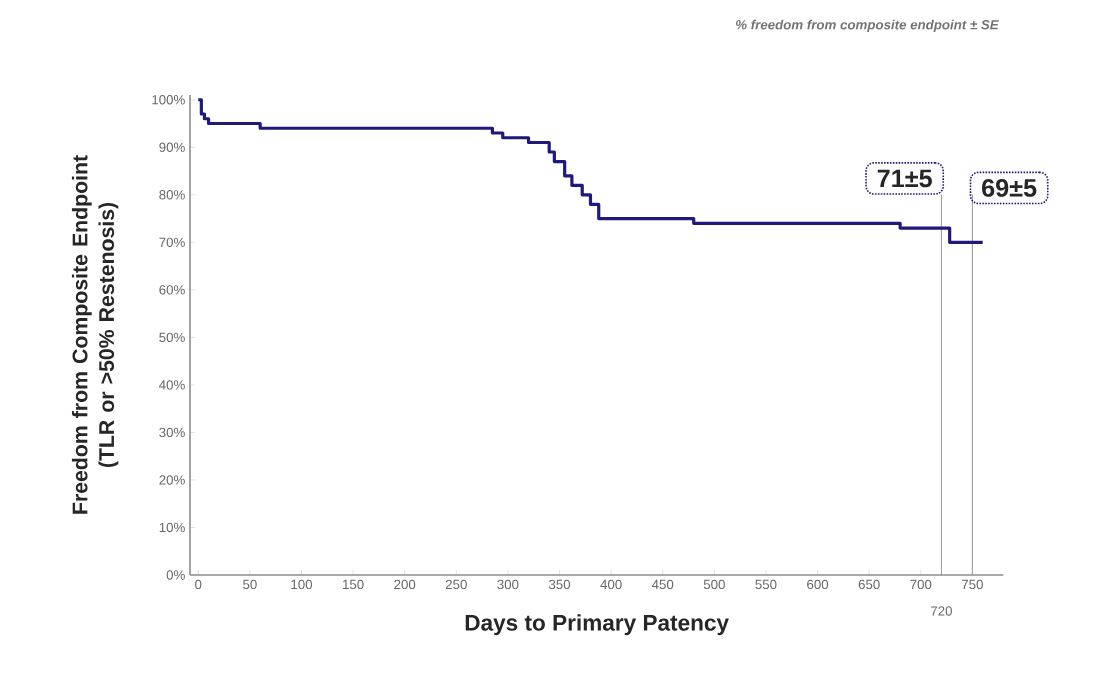 The image size is (1094, 674). What do you see at coordinates (172, 242) in the screenshot?
I see `y-tick-label: 70%` at bounding box center [172, 242].